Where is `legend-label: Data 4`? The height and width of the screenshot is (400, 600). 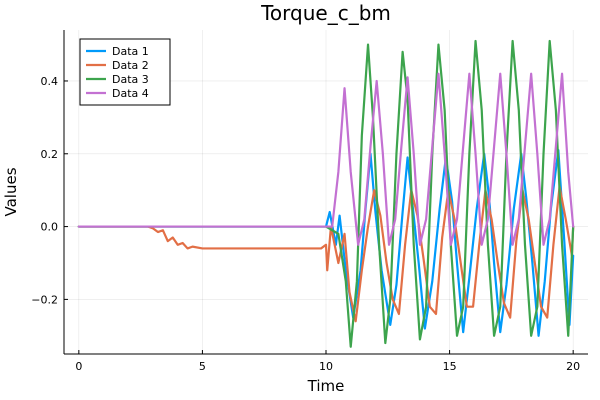
legend-label: Data 4 is located at coordinates (130, 93).